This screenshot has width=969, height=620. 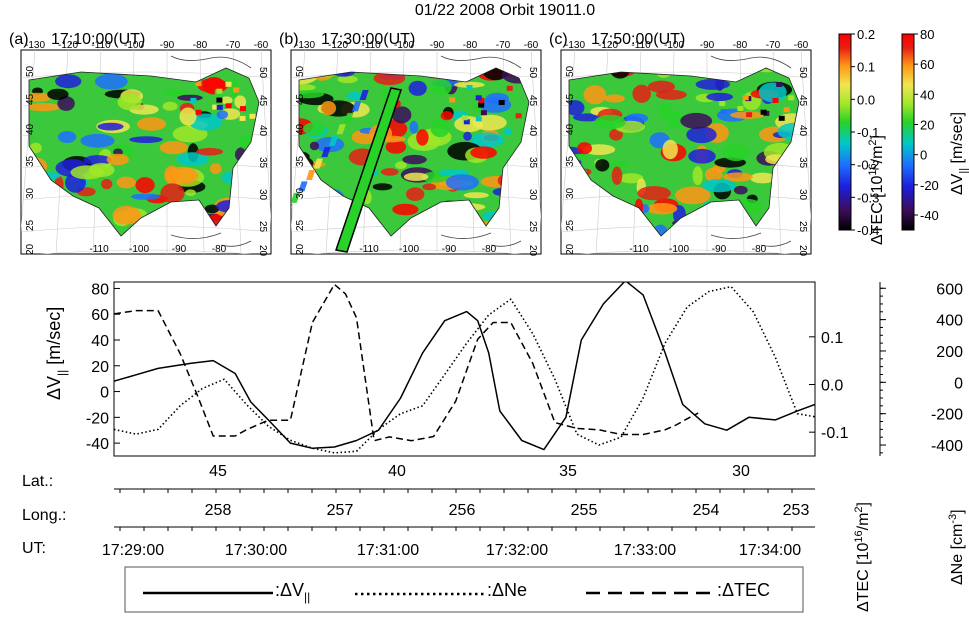 What do you see at coordinates (740, 45) in the screenshot?
I see `map-top-lon-tick: -80` at bounding box center [740, 45].